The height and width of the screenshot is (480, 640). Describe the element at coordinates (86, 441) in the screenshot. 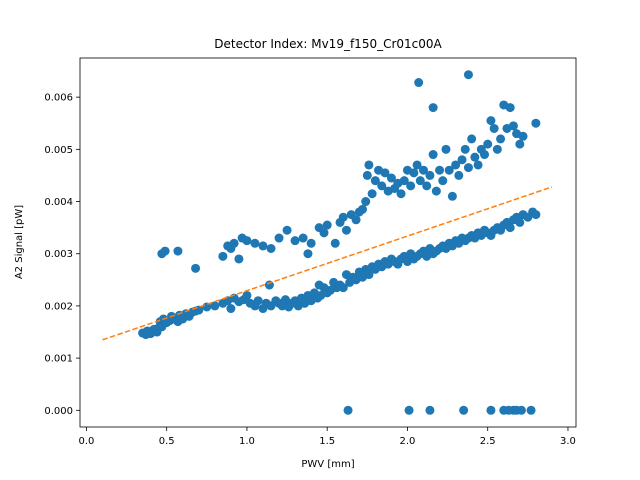

I see `x-tick-label: 0.0` at that location.